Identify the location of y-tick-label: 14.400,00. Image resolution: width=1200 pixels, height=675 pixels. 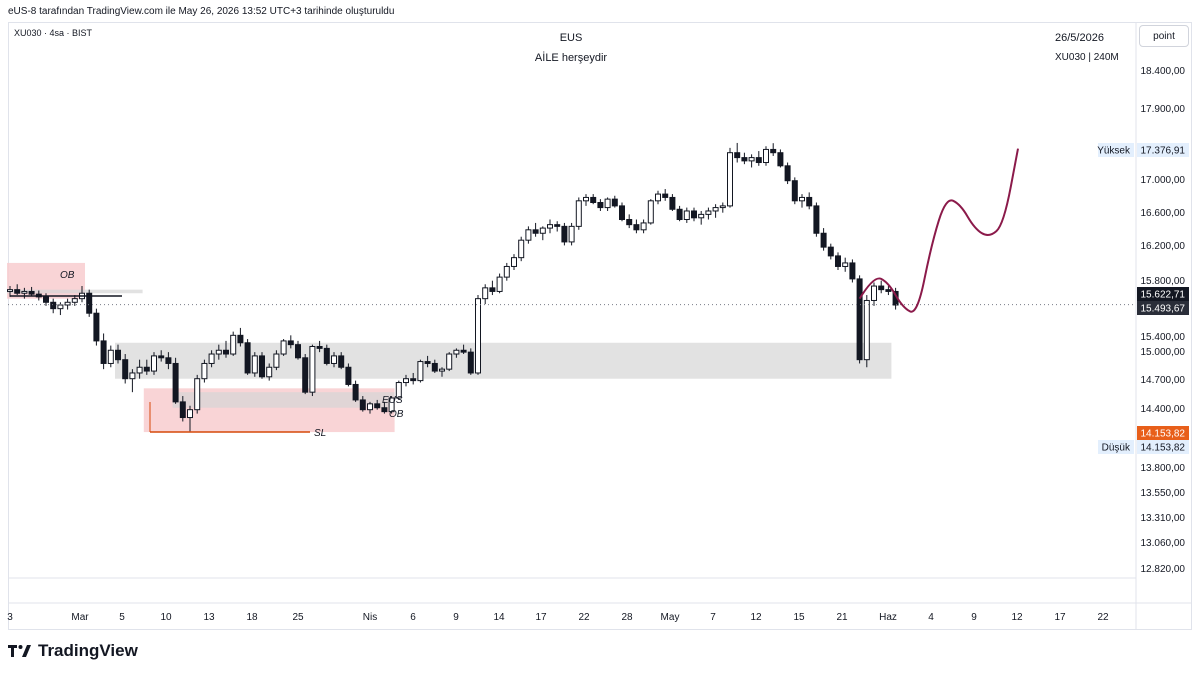
(1163, 409).